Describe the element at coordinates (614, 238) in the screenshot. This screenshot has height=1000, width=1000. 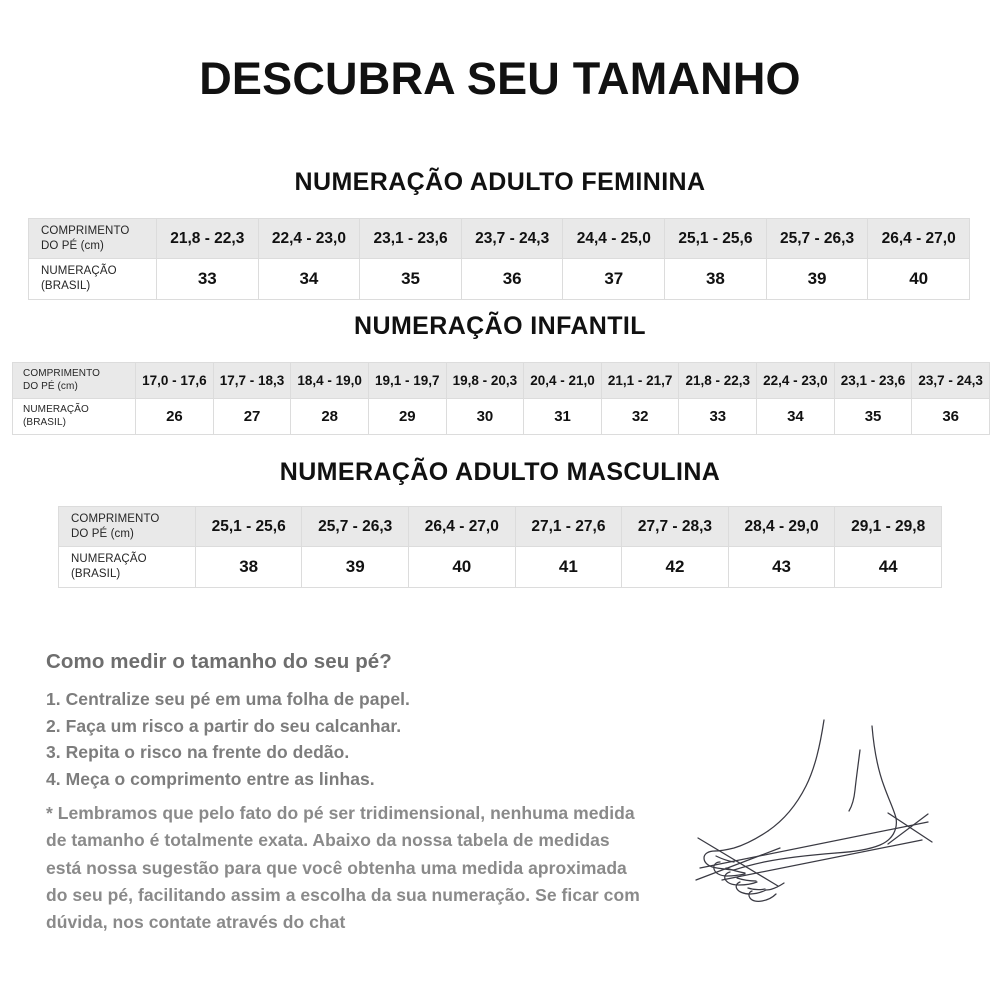
I see `cell-length-feminina-4: 24,4 - 25,0` at that location.